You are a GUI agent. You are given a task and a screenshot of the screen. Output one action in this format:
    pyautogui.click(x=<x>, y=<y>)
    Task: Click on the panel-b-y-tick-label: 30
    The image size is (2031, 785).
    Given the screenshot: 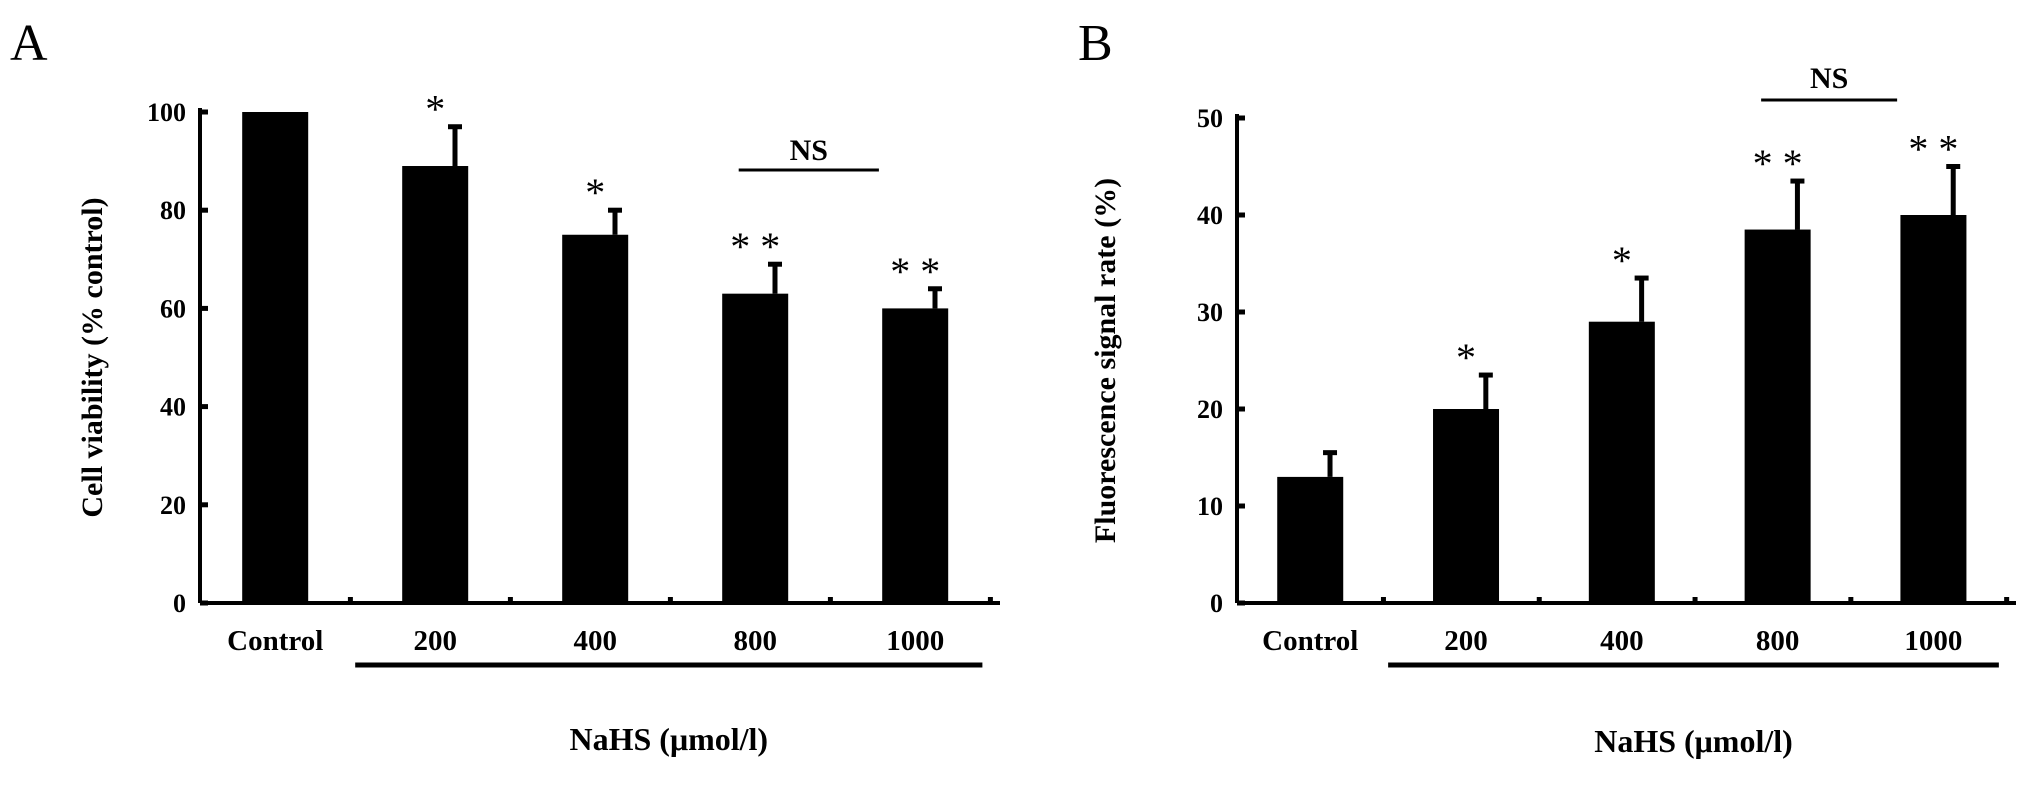 What is the action you would take?
    pyautogui.click(x=1210, y=312)
    